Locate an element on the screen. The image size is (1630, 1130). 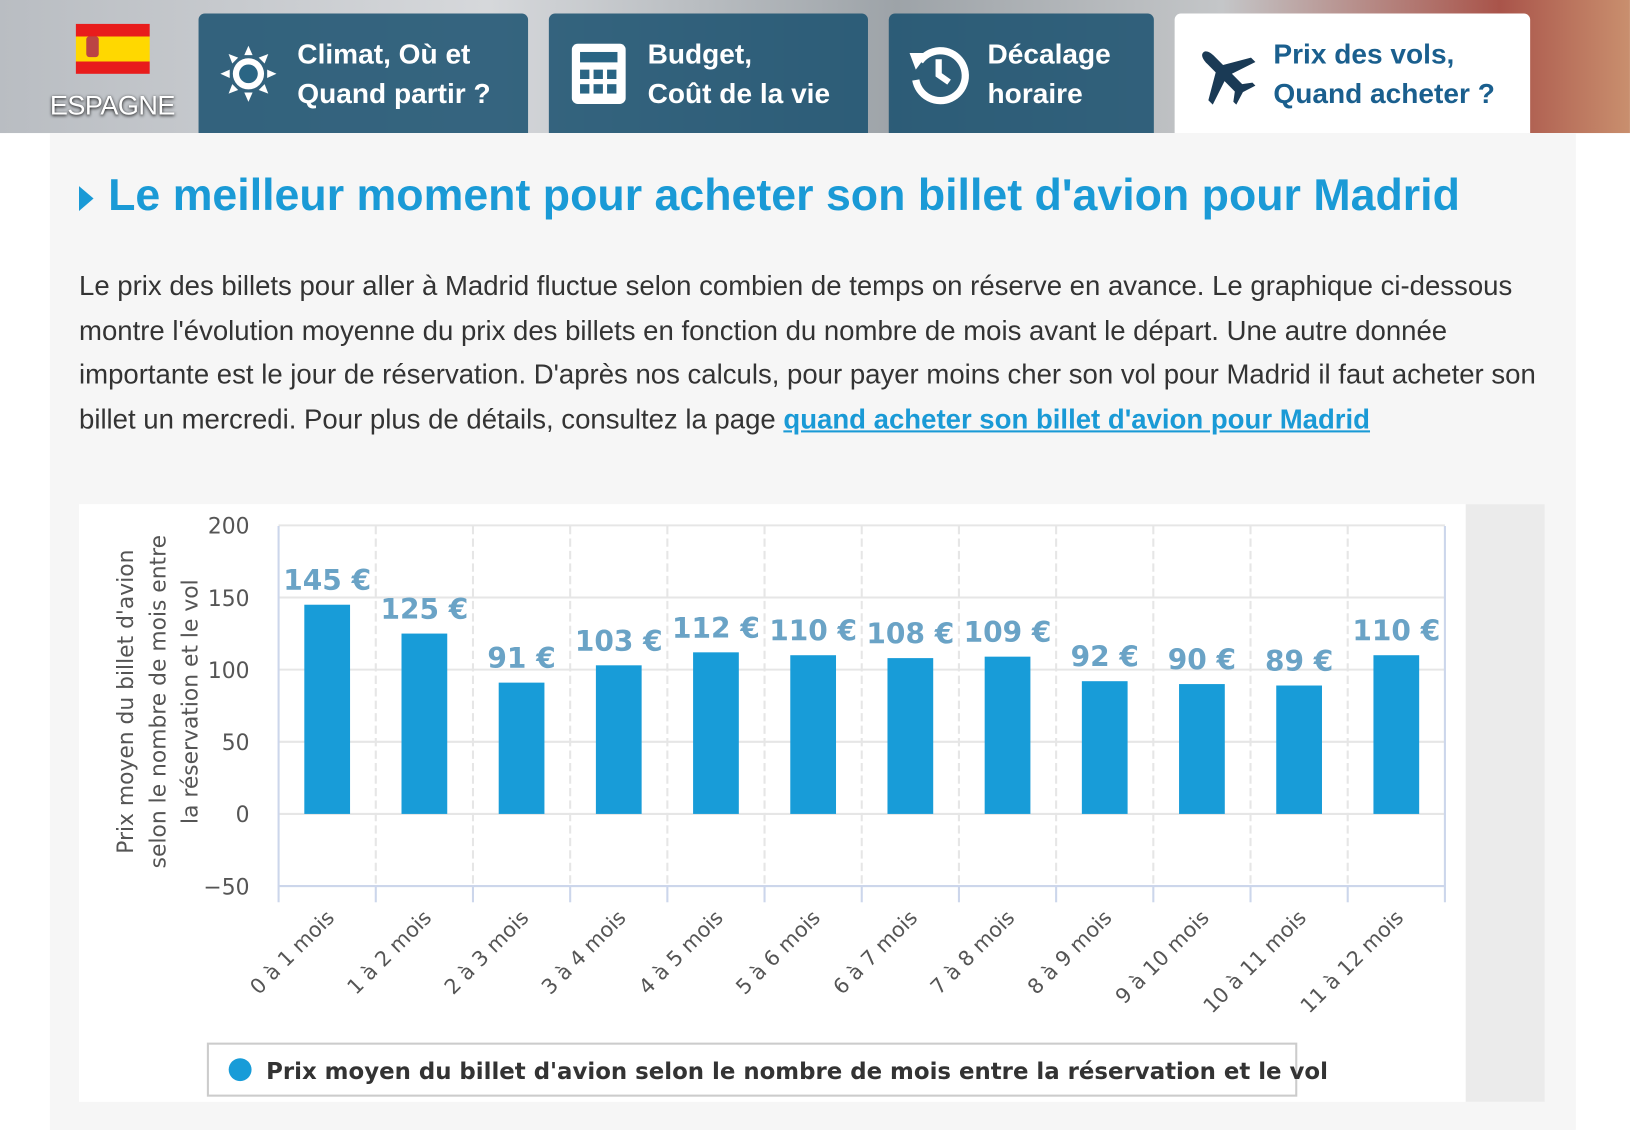
data-label: 89 € is located at coordinates (1299, 661).